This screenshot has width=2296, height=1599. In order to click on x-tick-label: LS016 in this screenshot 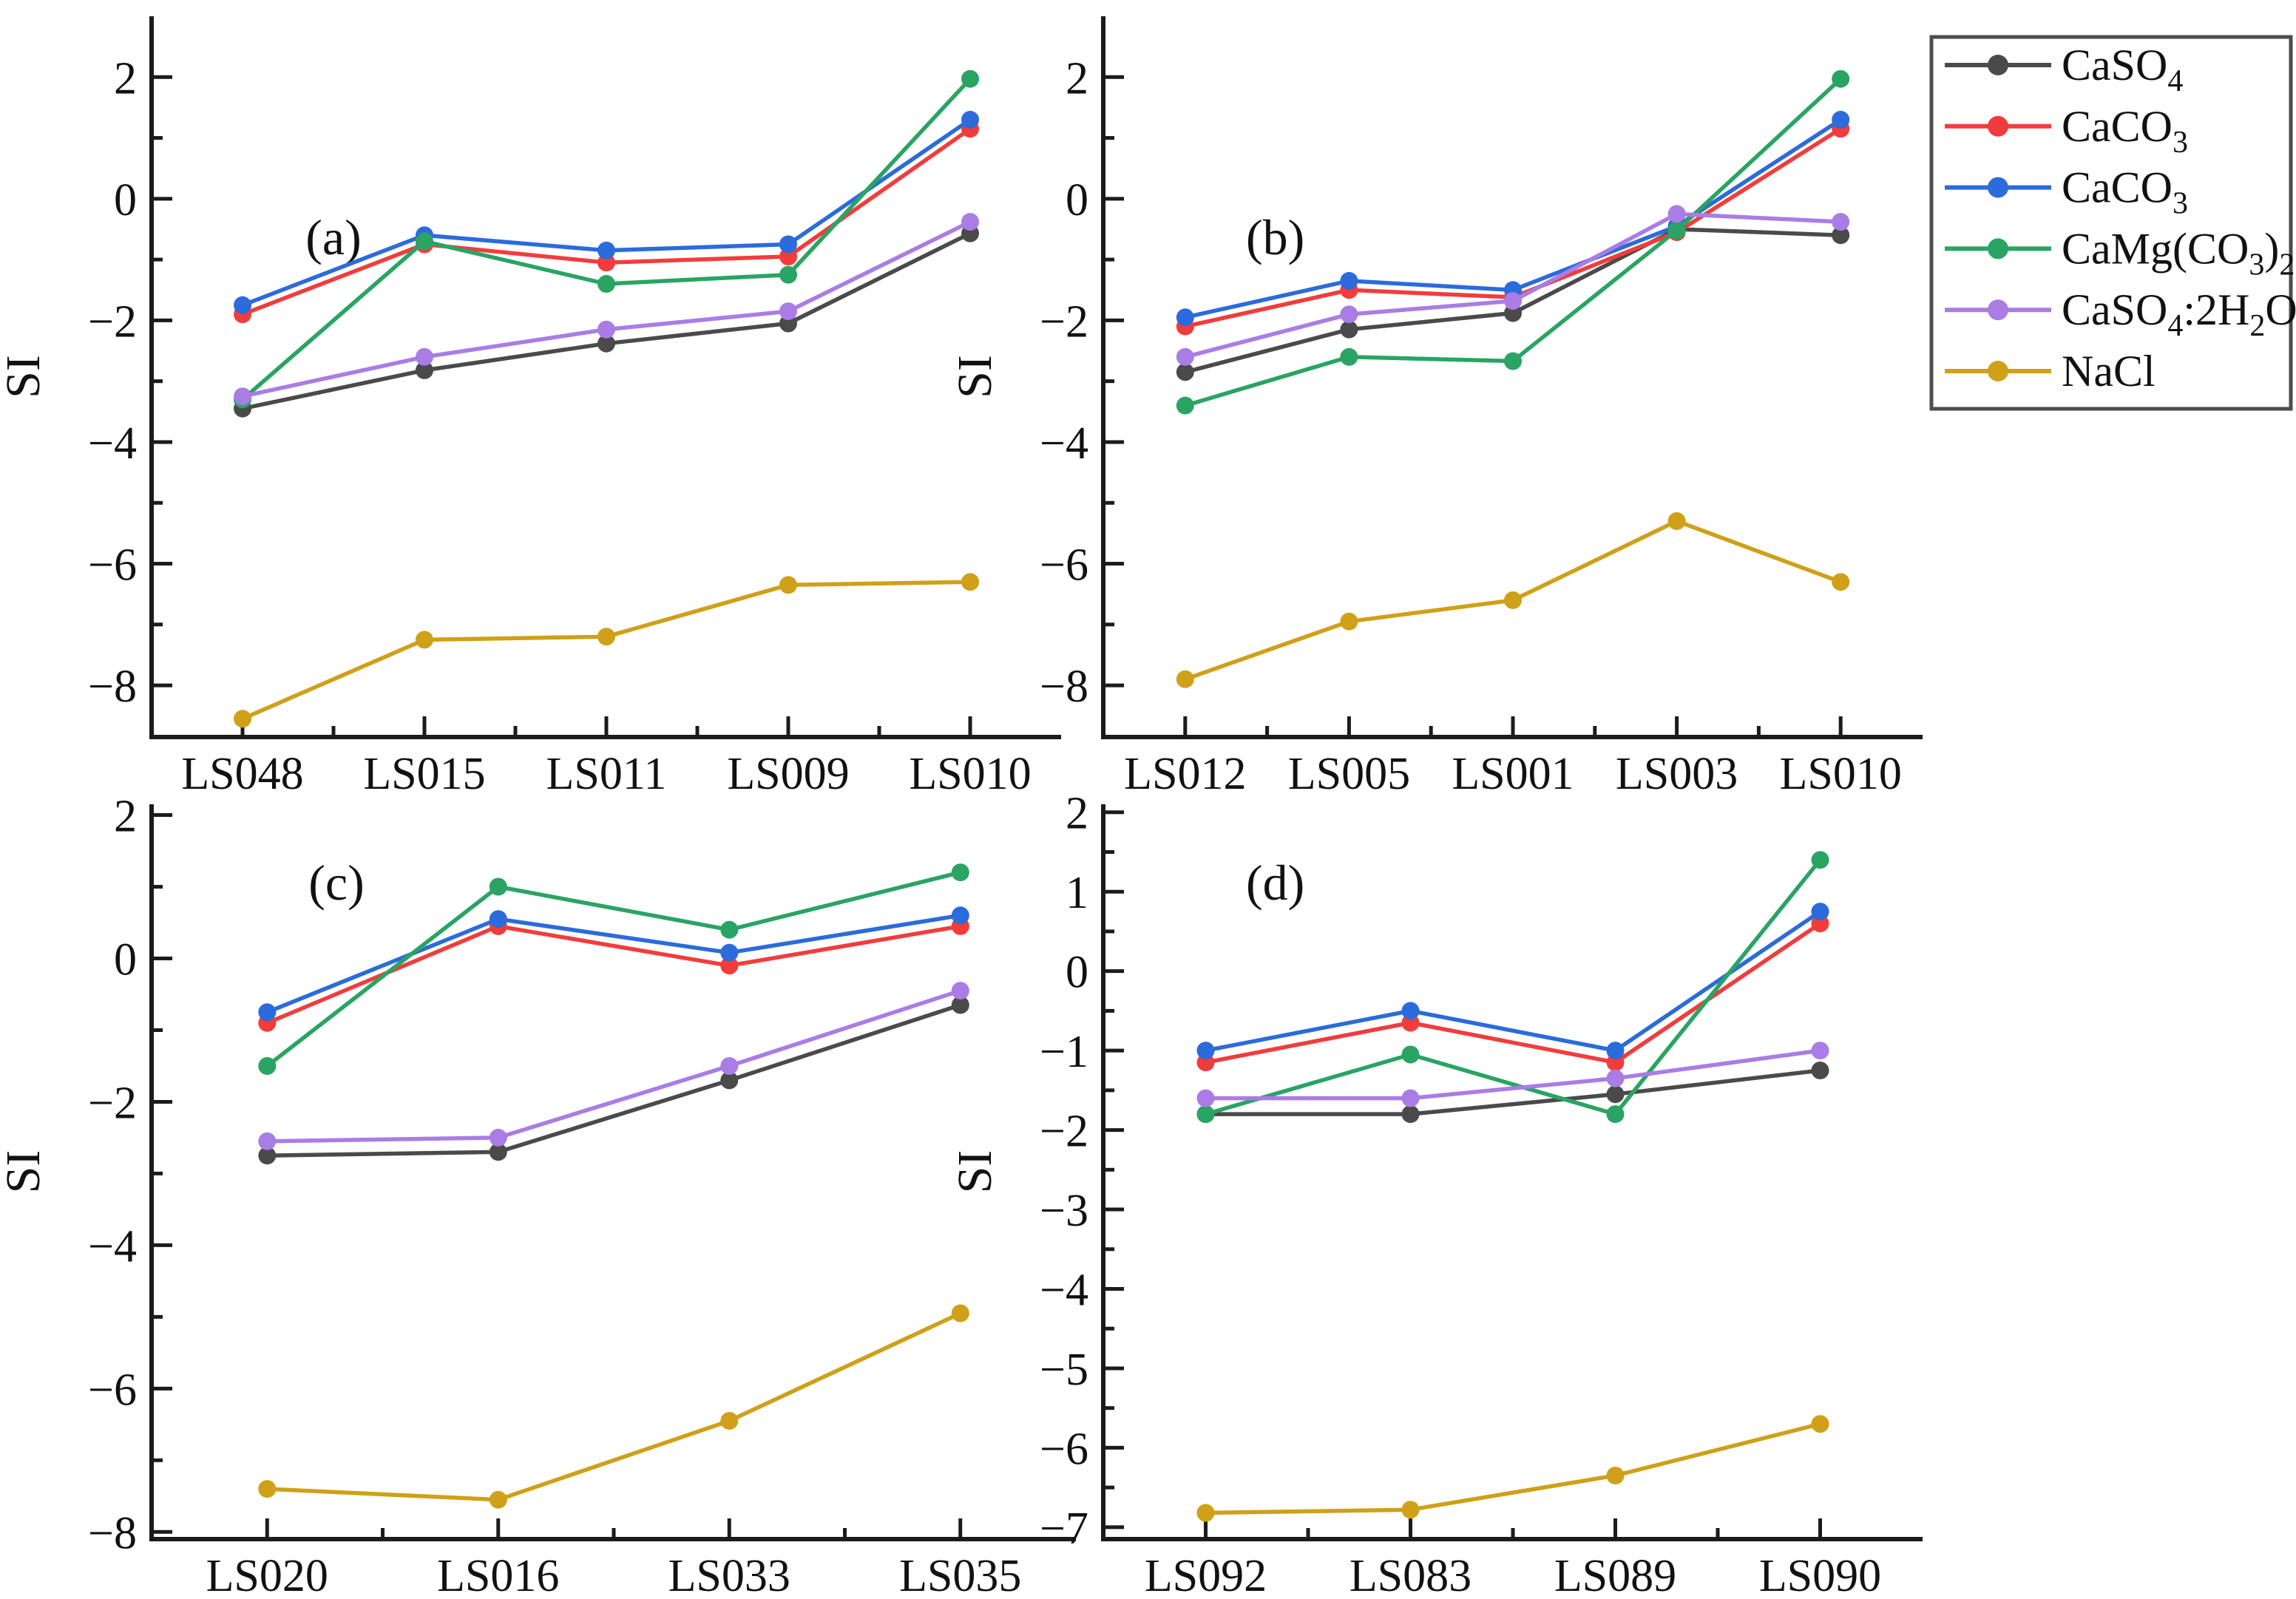, I will do `click(498, 1575)`.